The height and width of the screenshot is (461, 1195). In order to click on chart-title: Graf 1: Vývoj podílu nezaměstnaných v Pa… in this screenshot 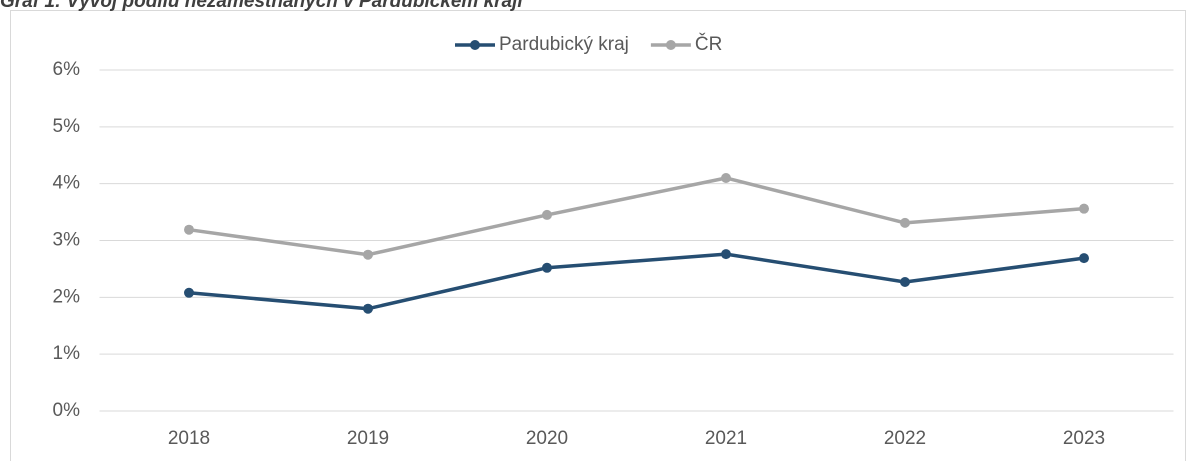, I will do `click(261, 6)`.